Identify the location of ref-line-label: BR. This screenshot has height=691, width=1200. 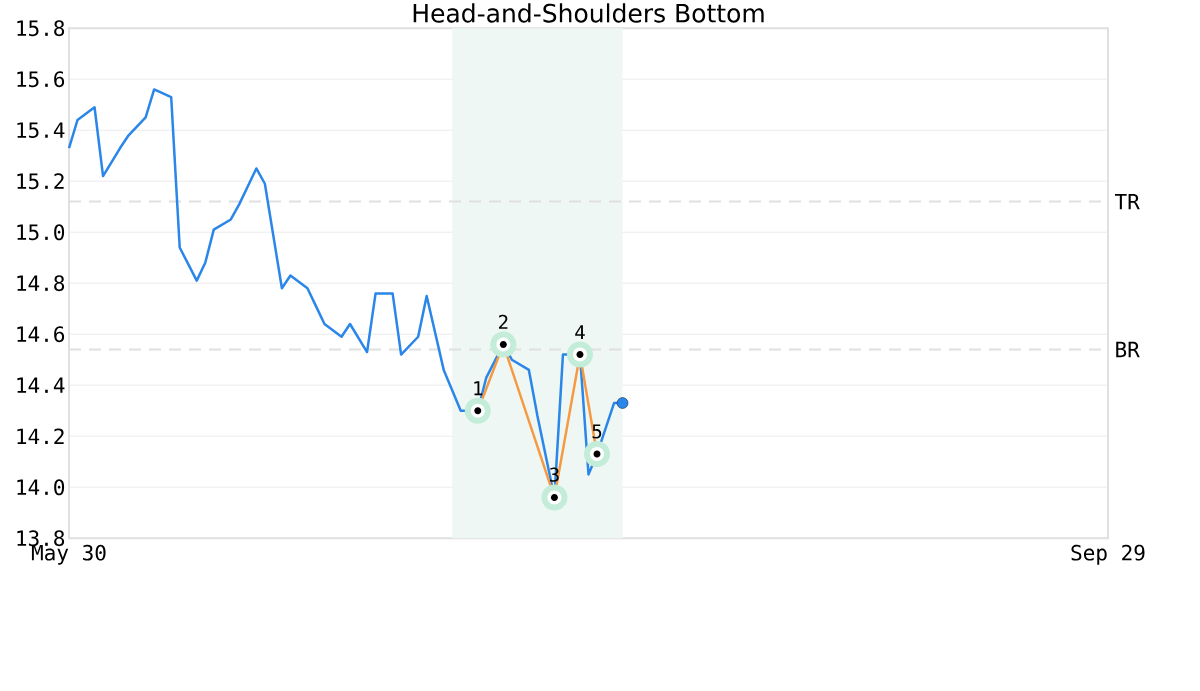
(1128, 349).